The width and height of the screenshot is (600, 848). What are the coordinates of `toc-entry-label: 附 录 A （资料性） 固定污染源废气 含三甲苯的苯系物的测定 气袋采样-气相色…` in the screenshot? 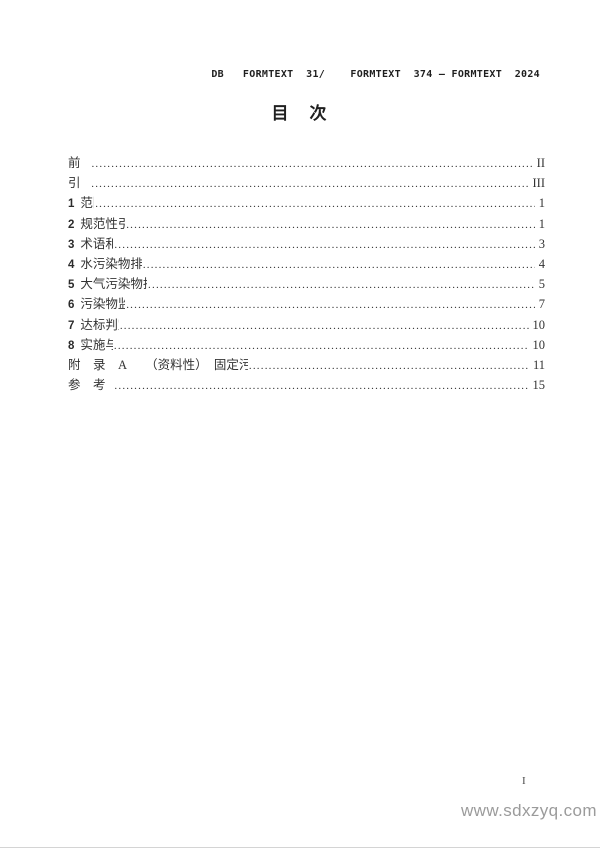 It's located at (158, 364).